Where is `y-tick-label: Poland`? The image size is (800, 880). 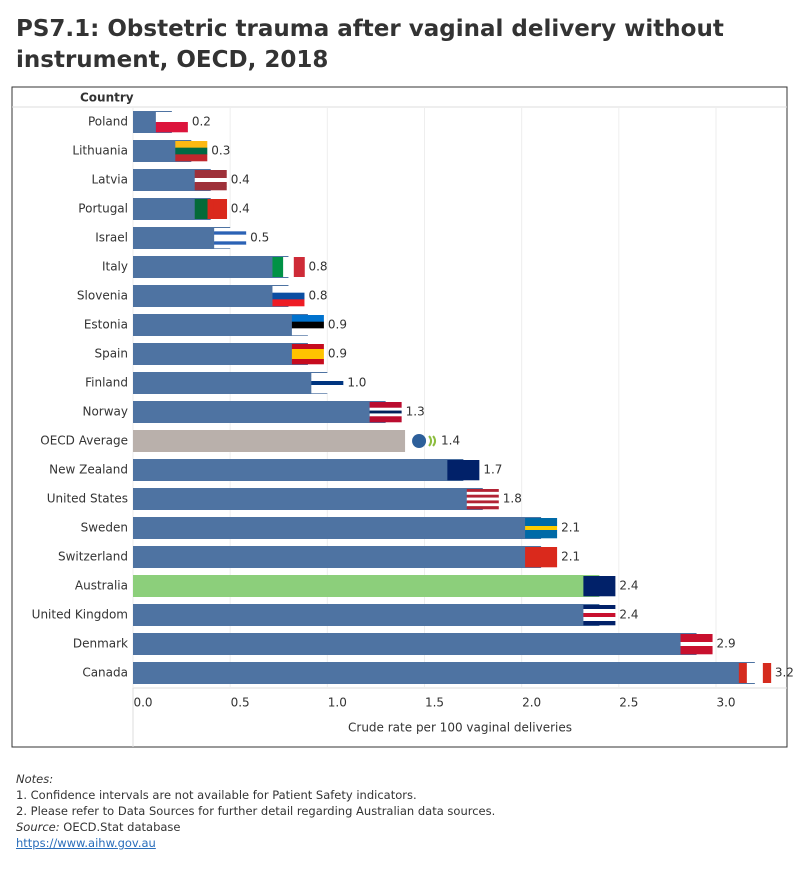
y-tick-label: Poland is located at coordinates (108, 122).